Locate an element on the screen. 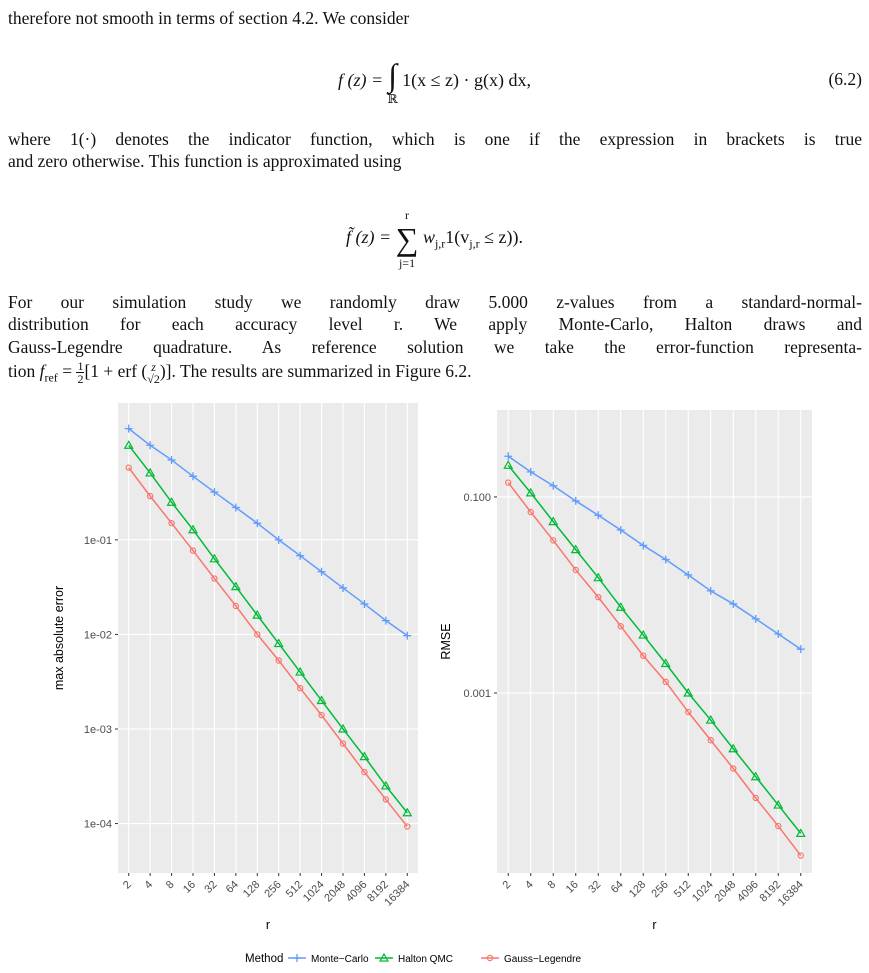 The width and height of the screenshot is (869, 973). text: tion is located at coordinates (22, 371).